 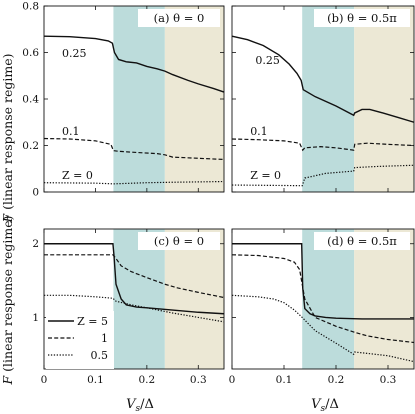 I want to click on panel-a-curve-label-0: 0.25, so click(x=74, y=53).